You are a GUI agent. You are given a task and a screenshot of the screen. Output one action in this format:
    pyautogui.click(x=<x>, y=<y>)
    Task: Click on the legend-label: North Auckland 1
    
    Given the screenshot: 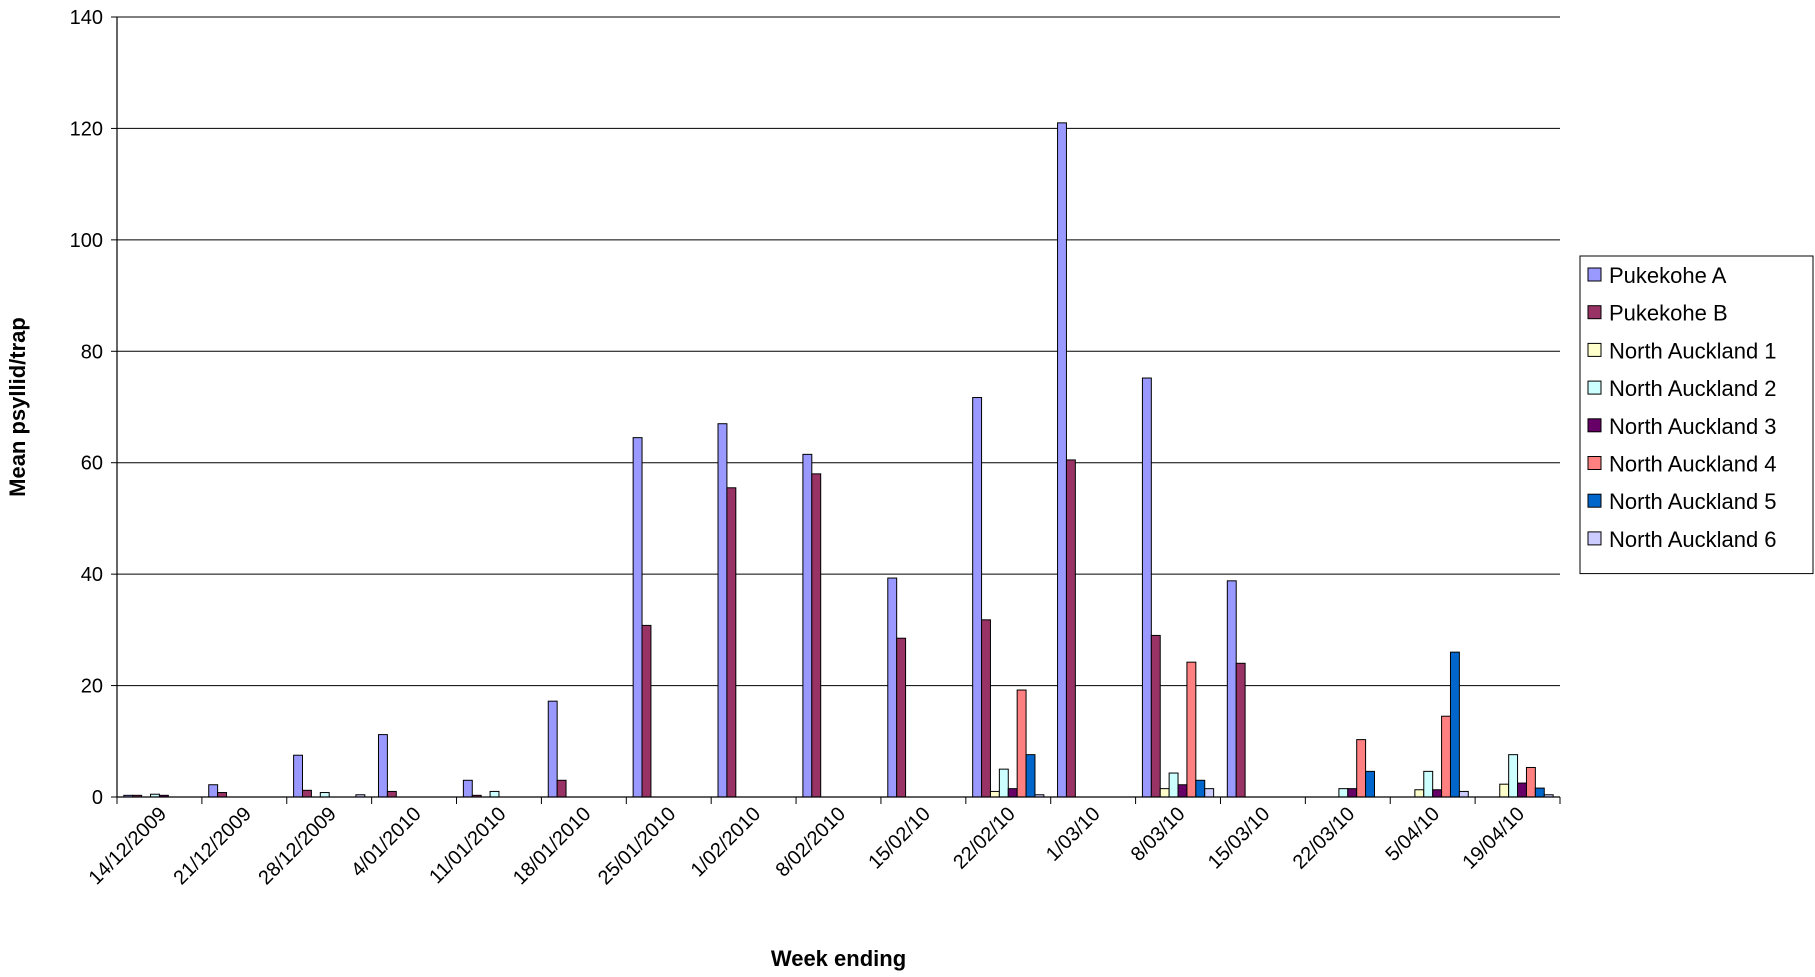 What is the action you would take?
    pyautogui.click(x=1693, y=350)
    